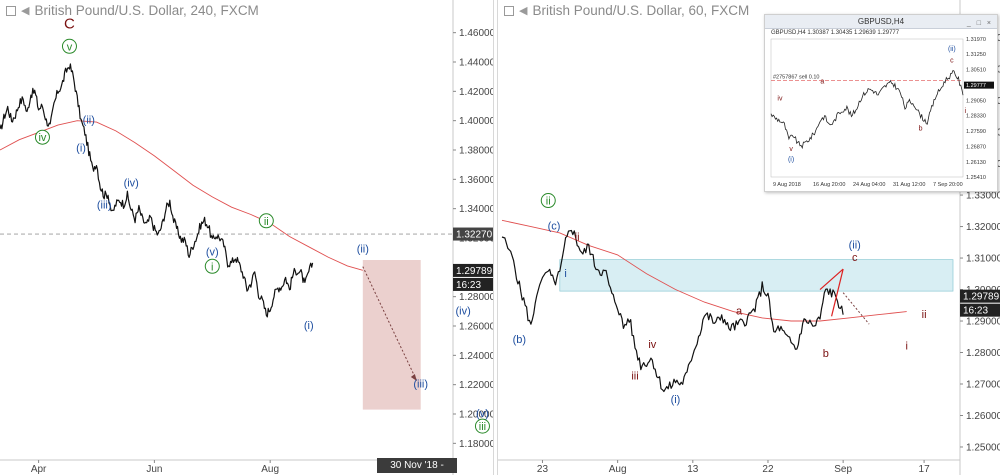 This screenshot has height=475, width=1000. Describe the element at coordinates (476, 209) in the screenshot. I see `y-tick-label: 1.34000` at that location.